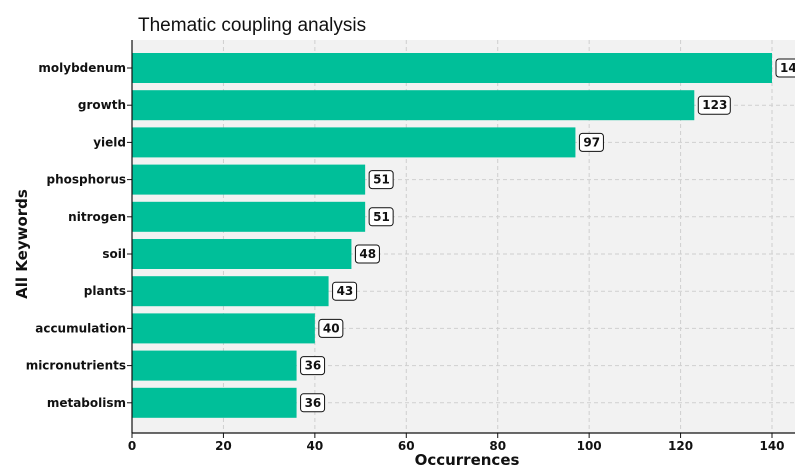  What do you see at coordinates (223, 446) in the screenshot?
I see `x-tick-label: 20` at bounding box center [223, 446].